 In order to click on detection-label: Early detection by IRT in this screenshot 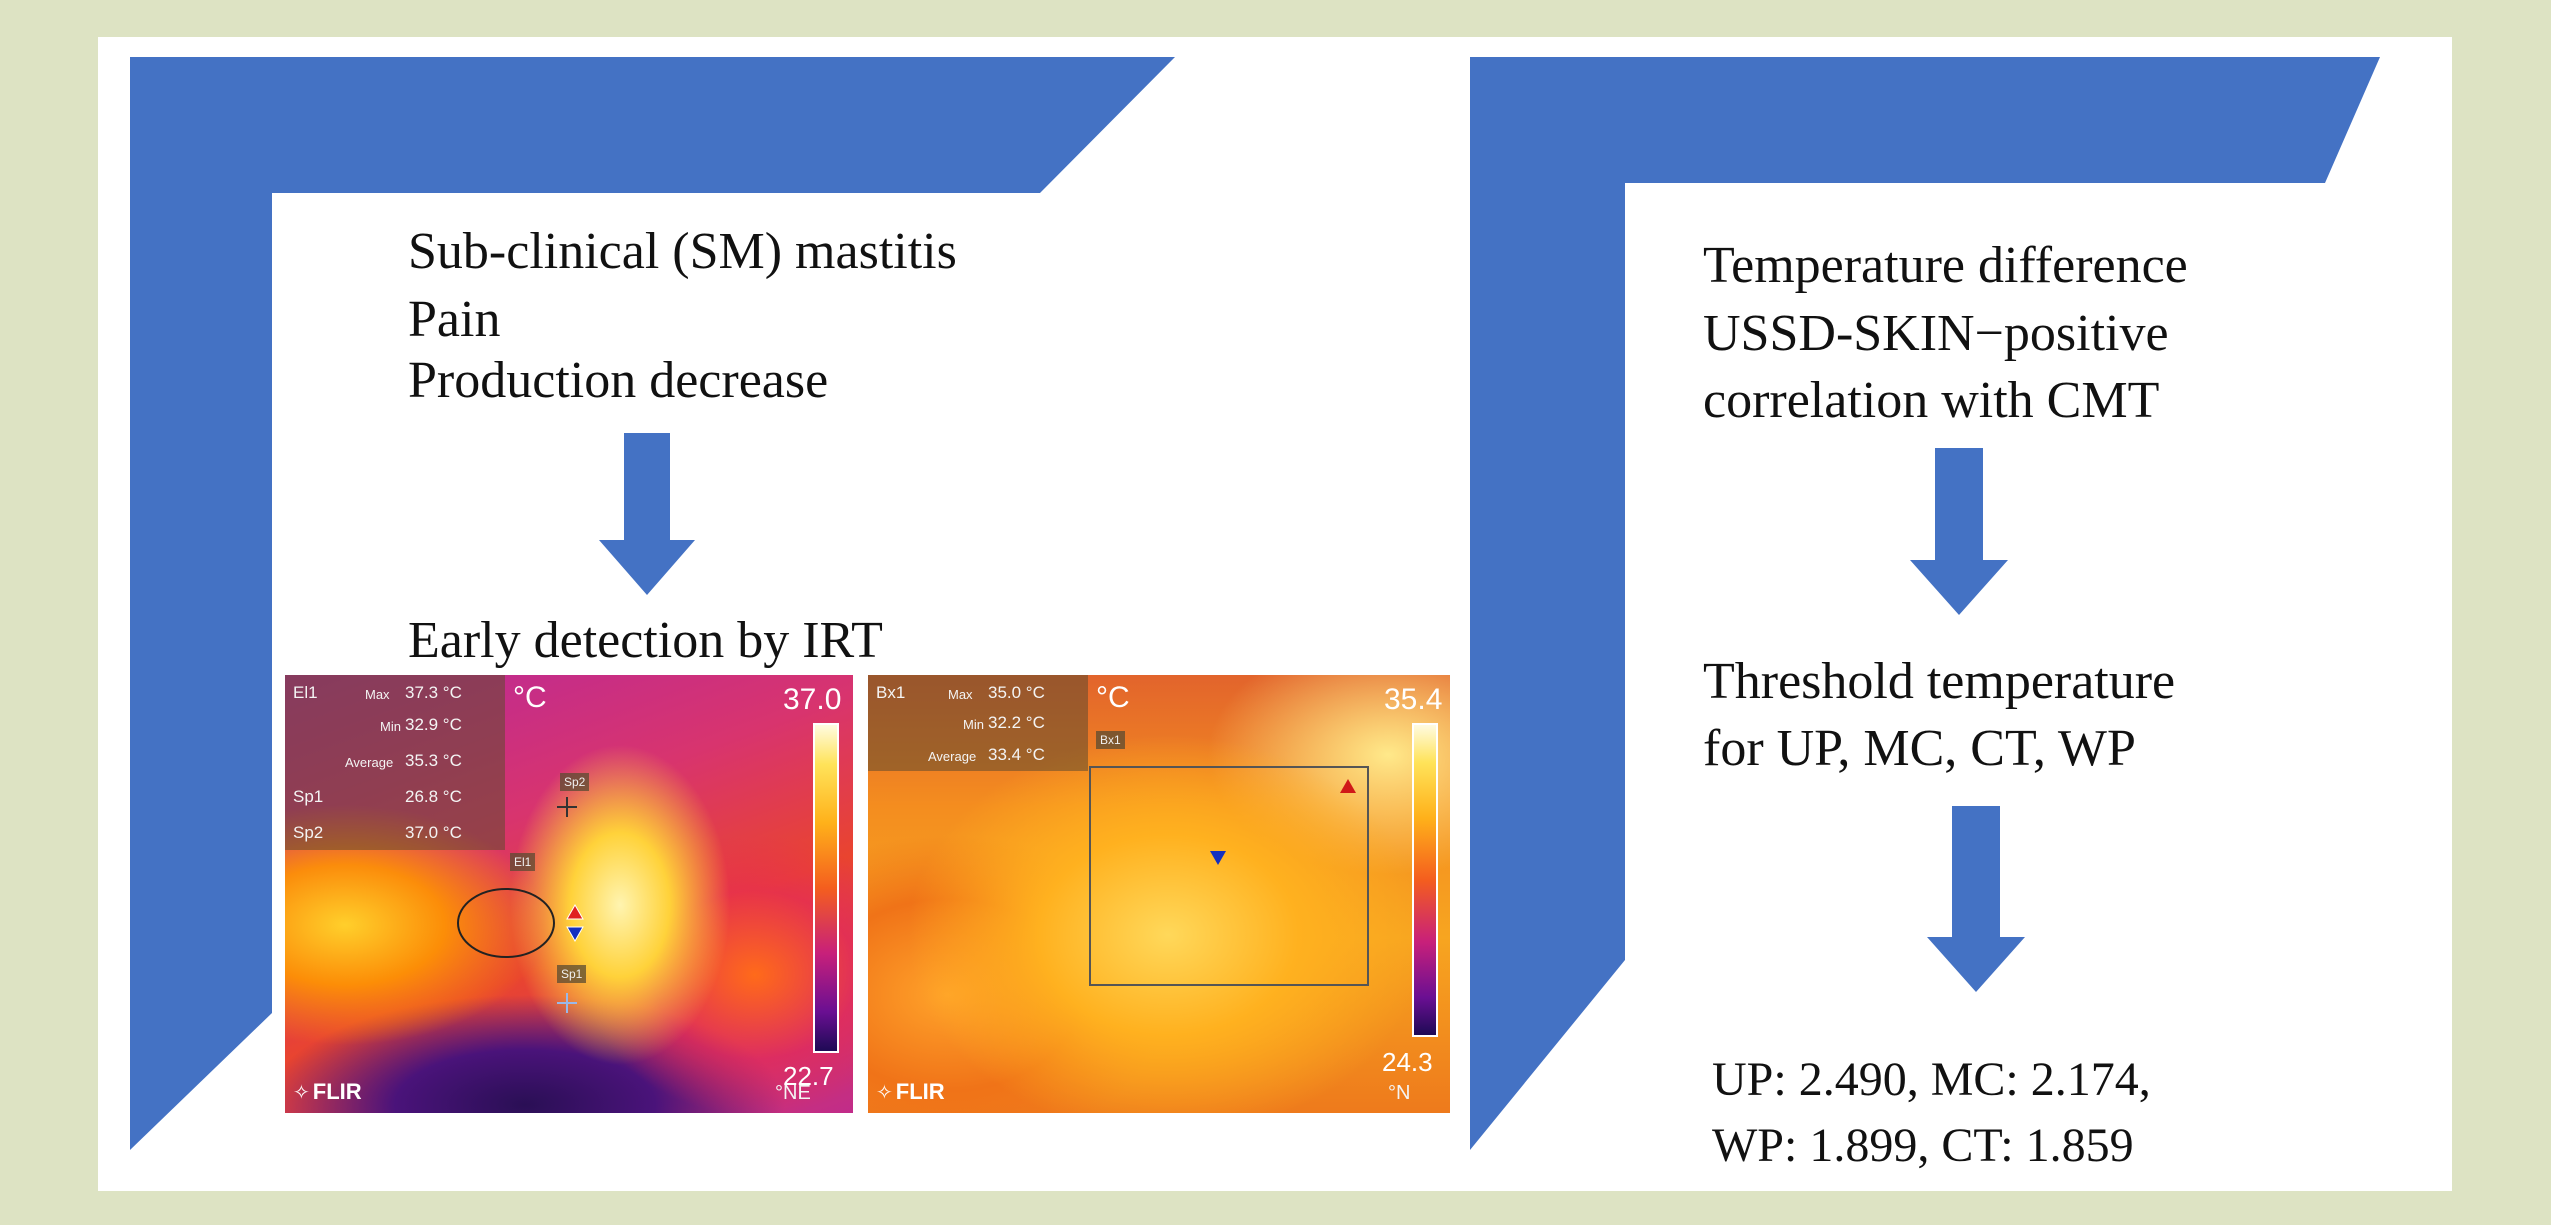, I will do `click(645, 640)`.